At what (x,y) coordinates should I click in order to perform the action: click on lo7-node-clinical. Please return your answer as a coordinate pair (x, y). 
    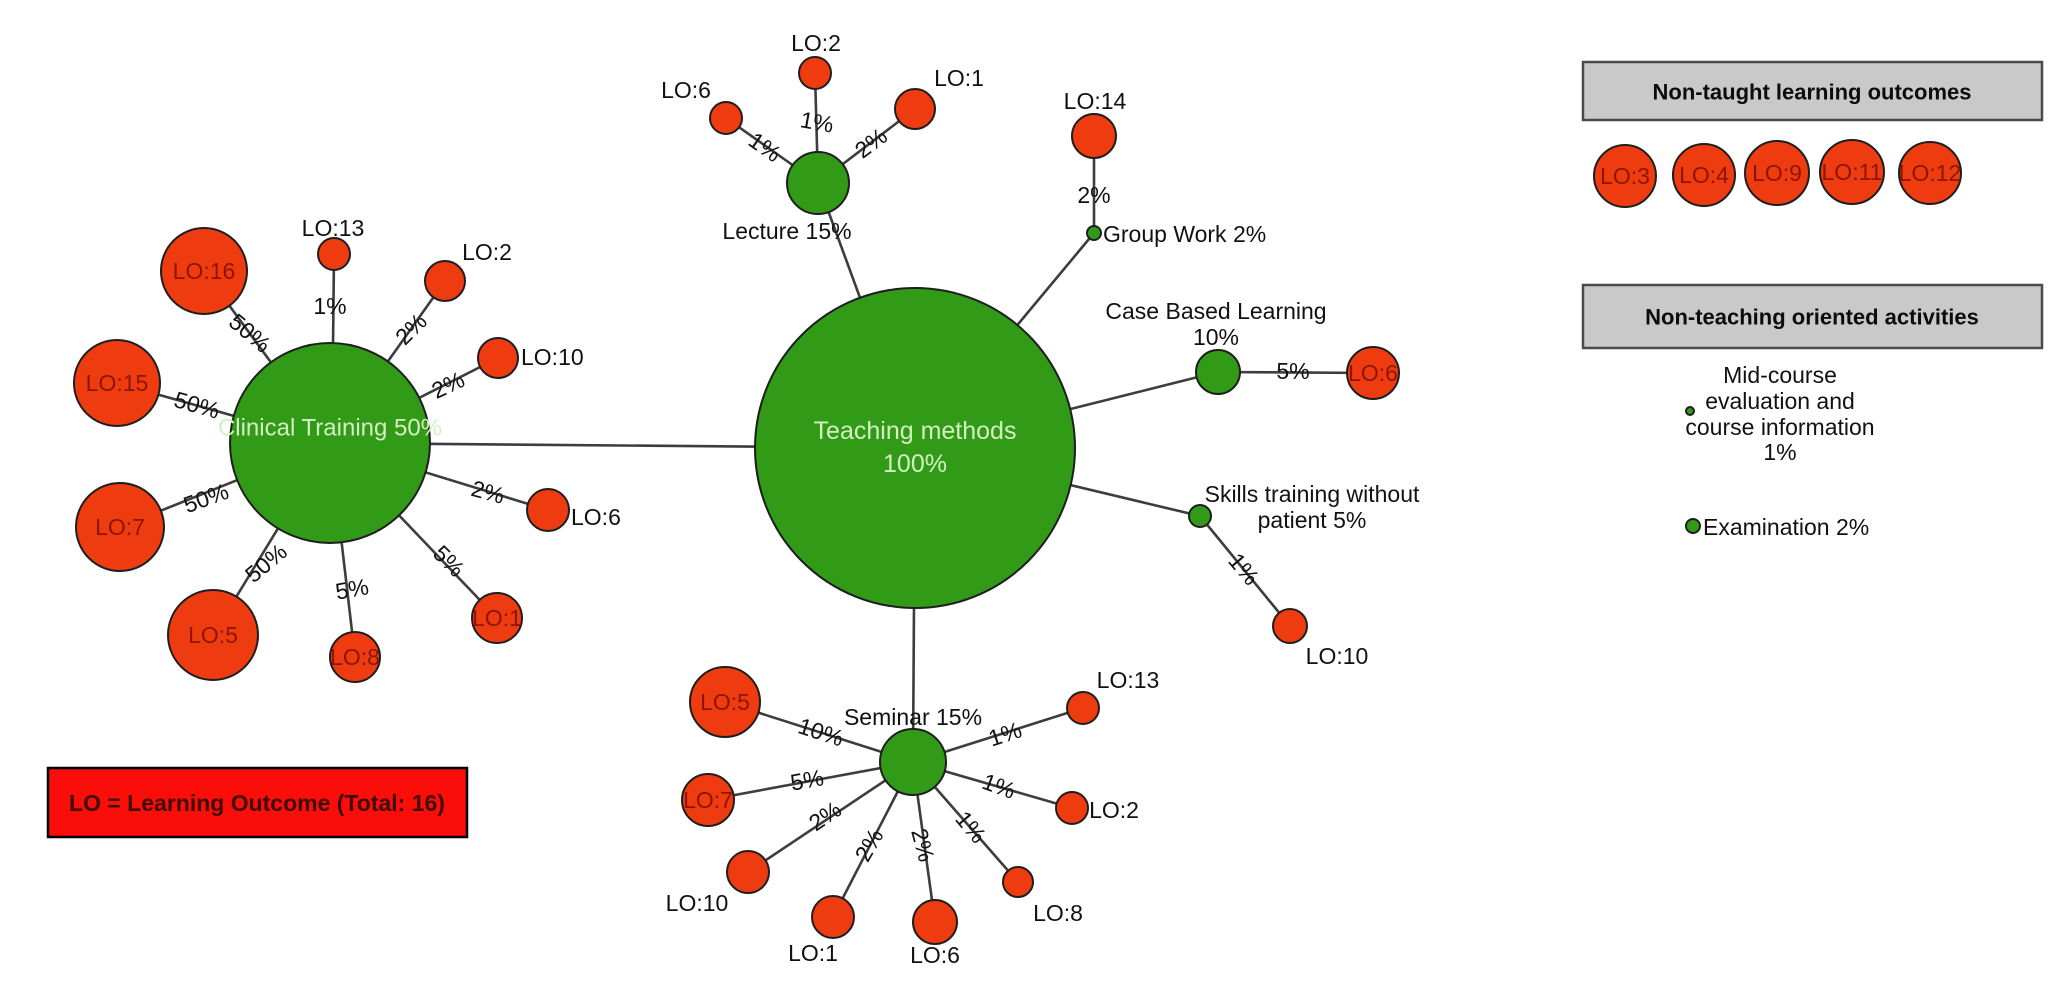
    Looking at the image, I should click on (120, 527).